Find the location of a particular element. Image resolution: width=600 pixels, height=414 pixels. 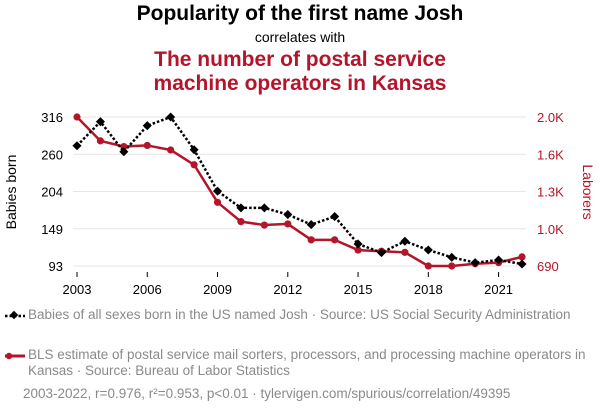

right-tick-label: 2.0K is located at coordinates (550, 117).